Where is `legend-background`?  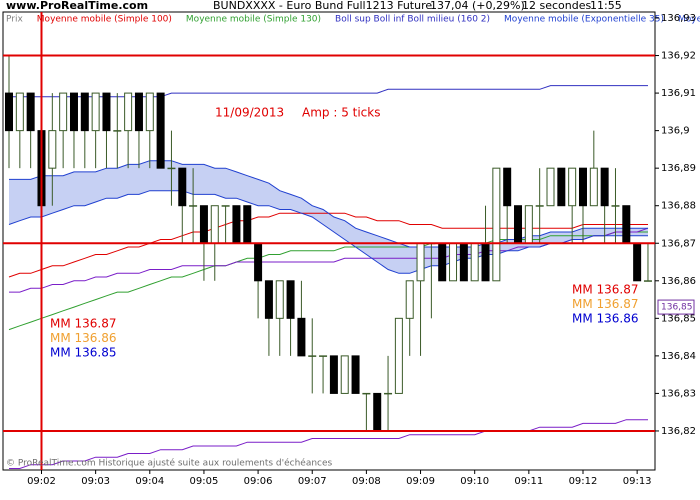 legend-background is located at coordinates (329, 19).